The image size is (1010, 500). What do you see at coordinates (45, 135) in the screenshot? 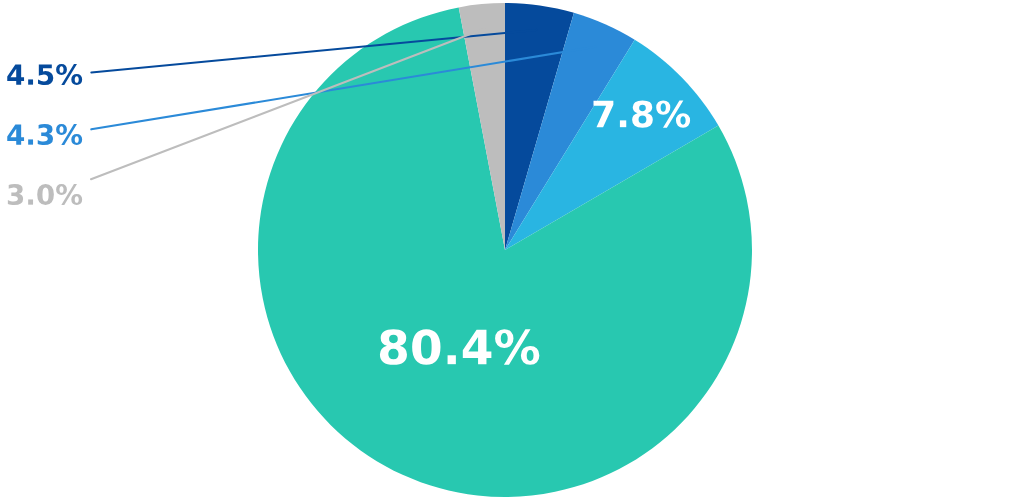
I see `data-label: 4.3%` at bounding box center [45, 135].